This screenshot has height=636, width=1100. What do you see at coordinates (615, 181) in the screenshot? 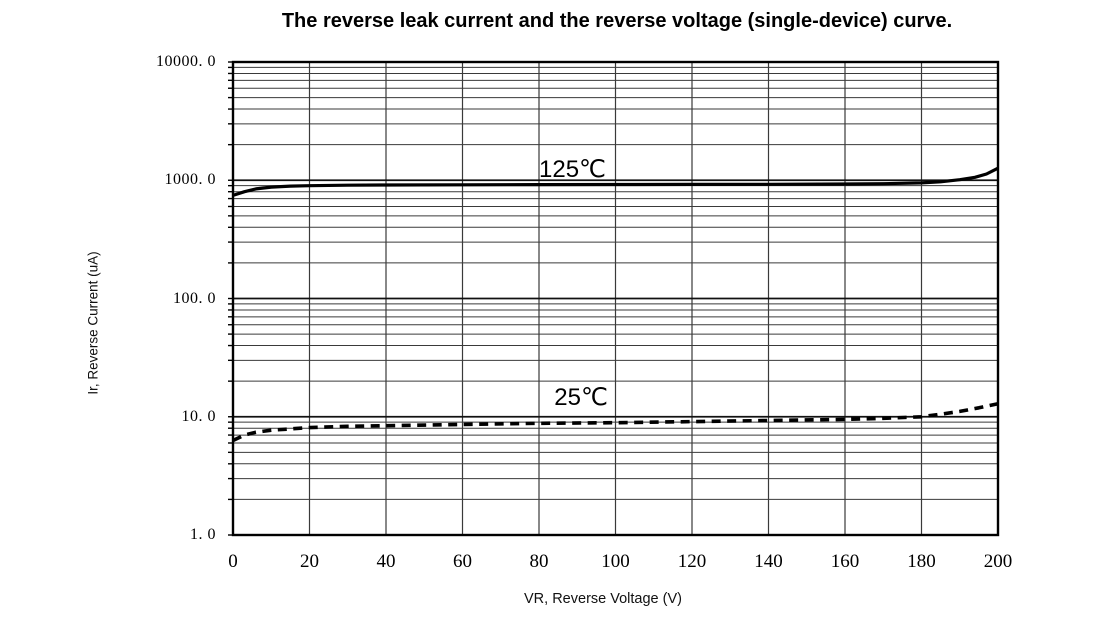
I see `series-line-125c` at bounding box center [615, 181].